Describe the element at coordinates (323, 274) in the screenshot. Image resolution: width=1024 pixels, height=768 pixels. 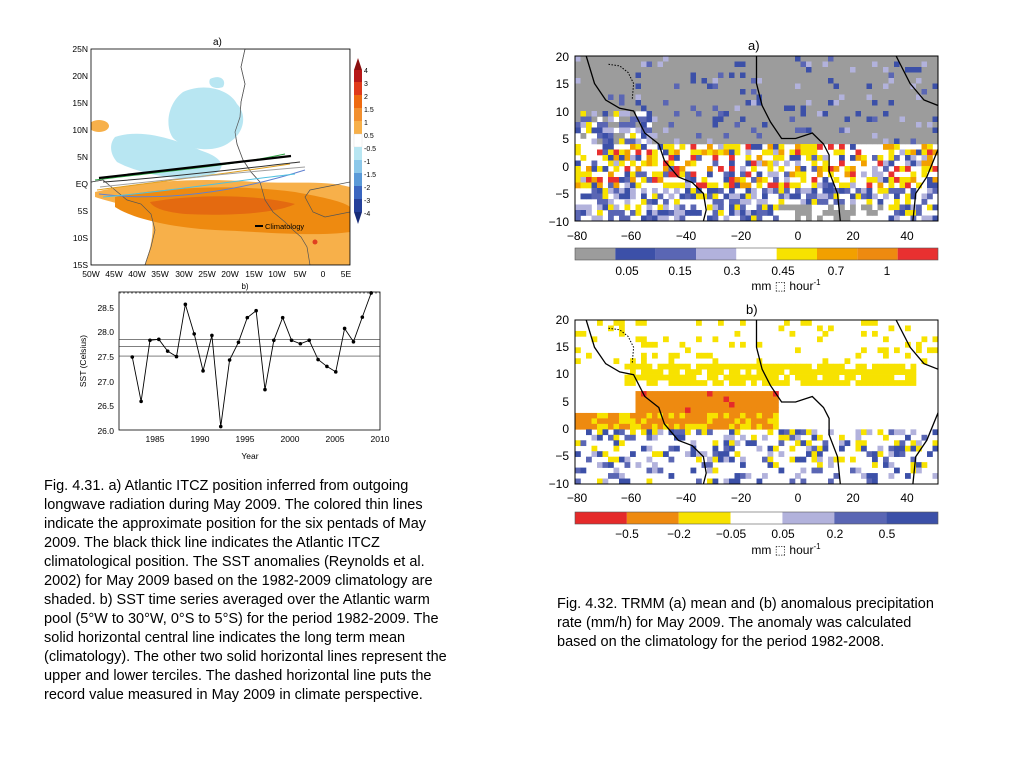
I see `lon-label: 0` at that location.